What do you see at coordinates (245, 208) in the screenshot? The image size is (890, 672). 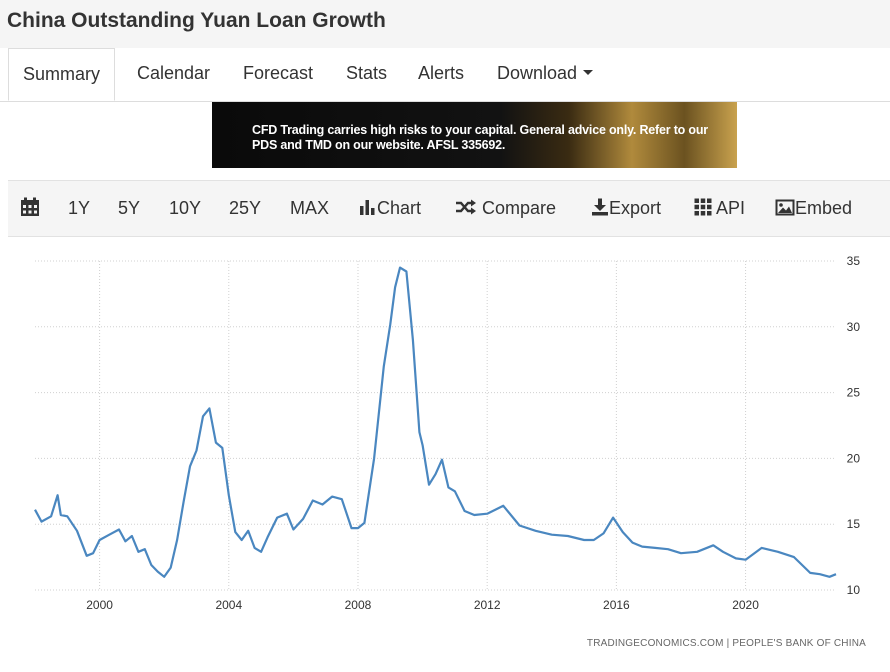 I see `range-25y-button: 25Y` at bounding box center [245, 208].